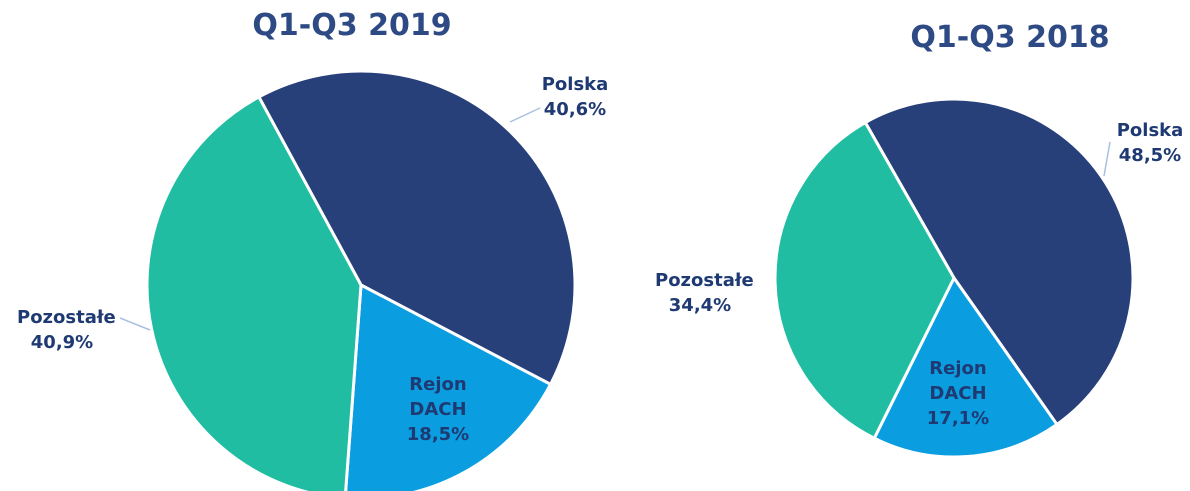  What do you see at coordinates (700, 305) in the screenshot?
I see `value-label: 34,4%` at bounding box center [700, 305].